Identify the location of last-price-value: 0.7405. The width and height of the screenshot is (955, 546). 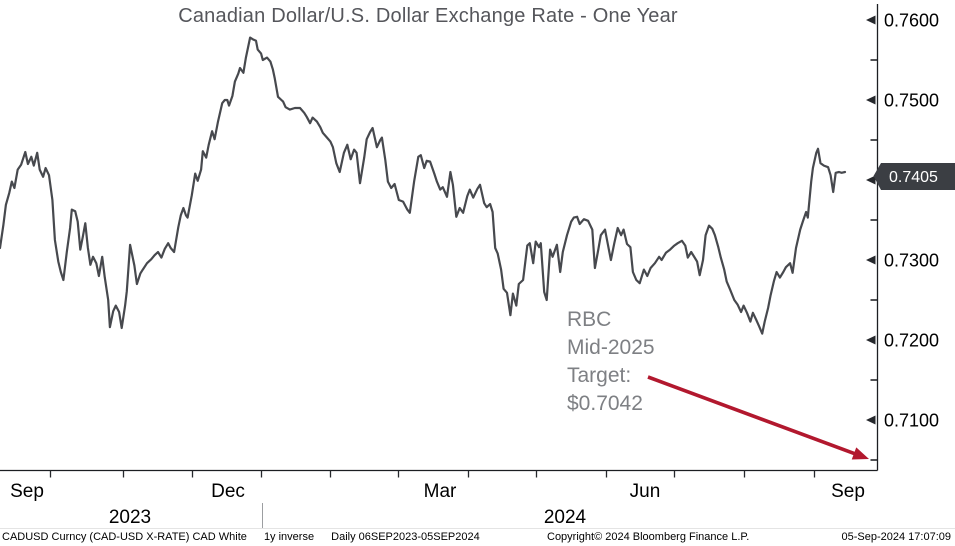
(913, 177).